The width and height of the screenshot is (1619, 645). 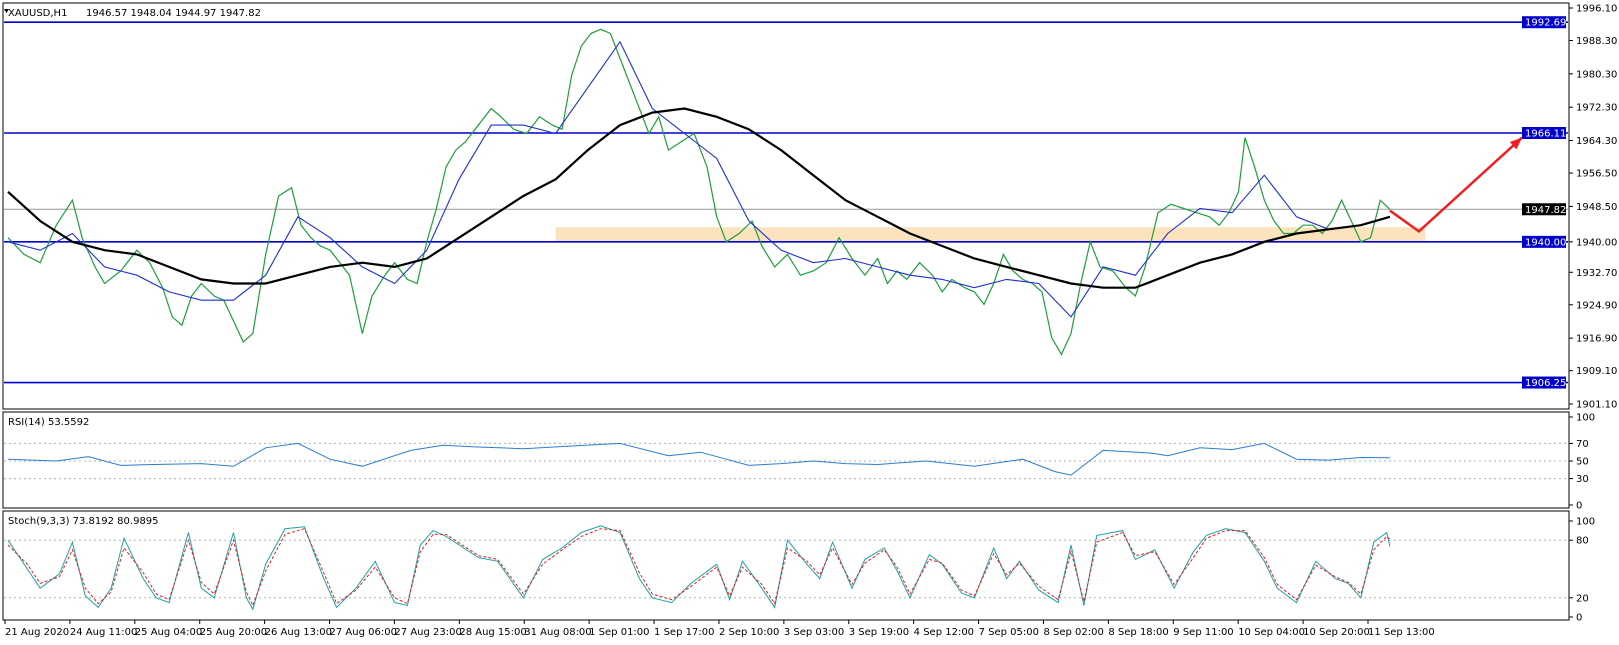 What do you see at coordinates (1596, 273) in the screenshot?
I see `price-tick-label: 1932.70` at bounding box center [1596, 273].